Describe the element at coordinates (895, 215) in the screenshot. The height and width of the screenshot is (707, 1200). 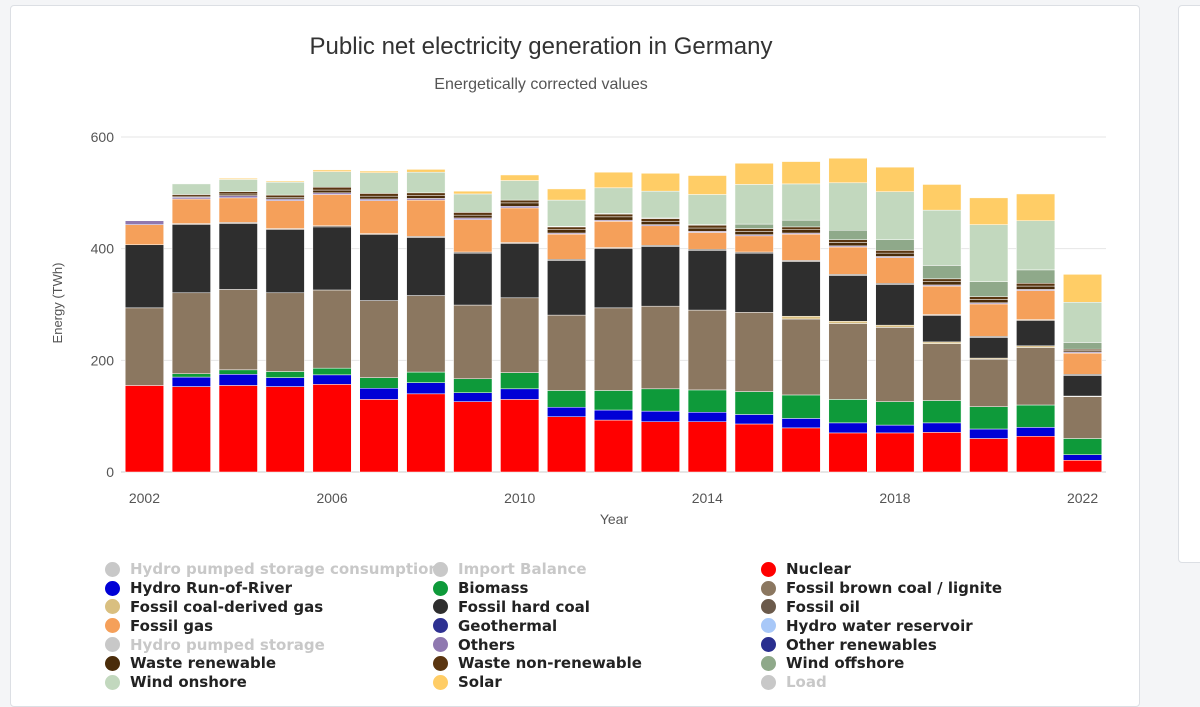
I see `bar-segment-wind-onshore-2018` at that location.